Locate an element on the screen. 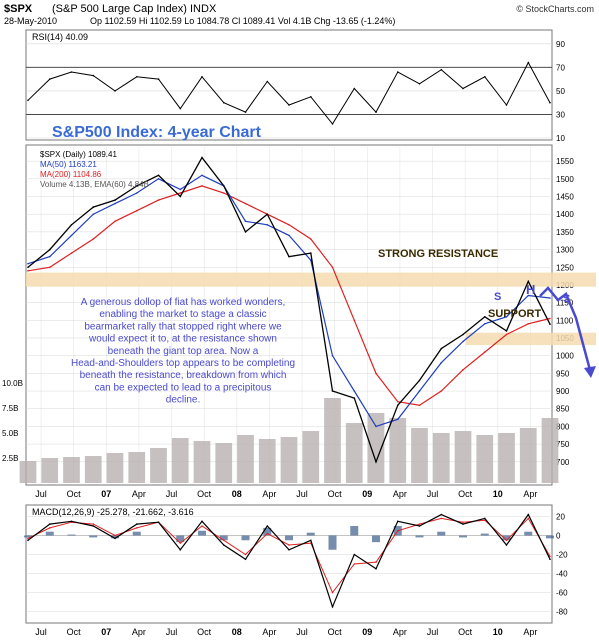 The height and width of the screenshot is (644, 599). chart-title: S&P500 Index: 4-year Chart is located at coordinates (157, 132).